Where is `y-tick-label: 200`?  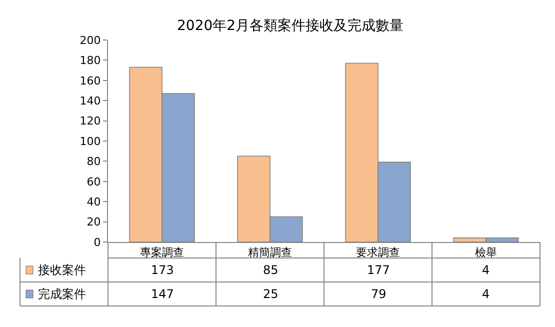
y-tick-label: 200 is located at coordinates (90, 40).